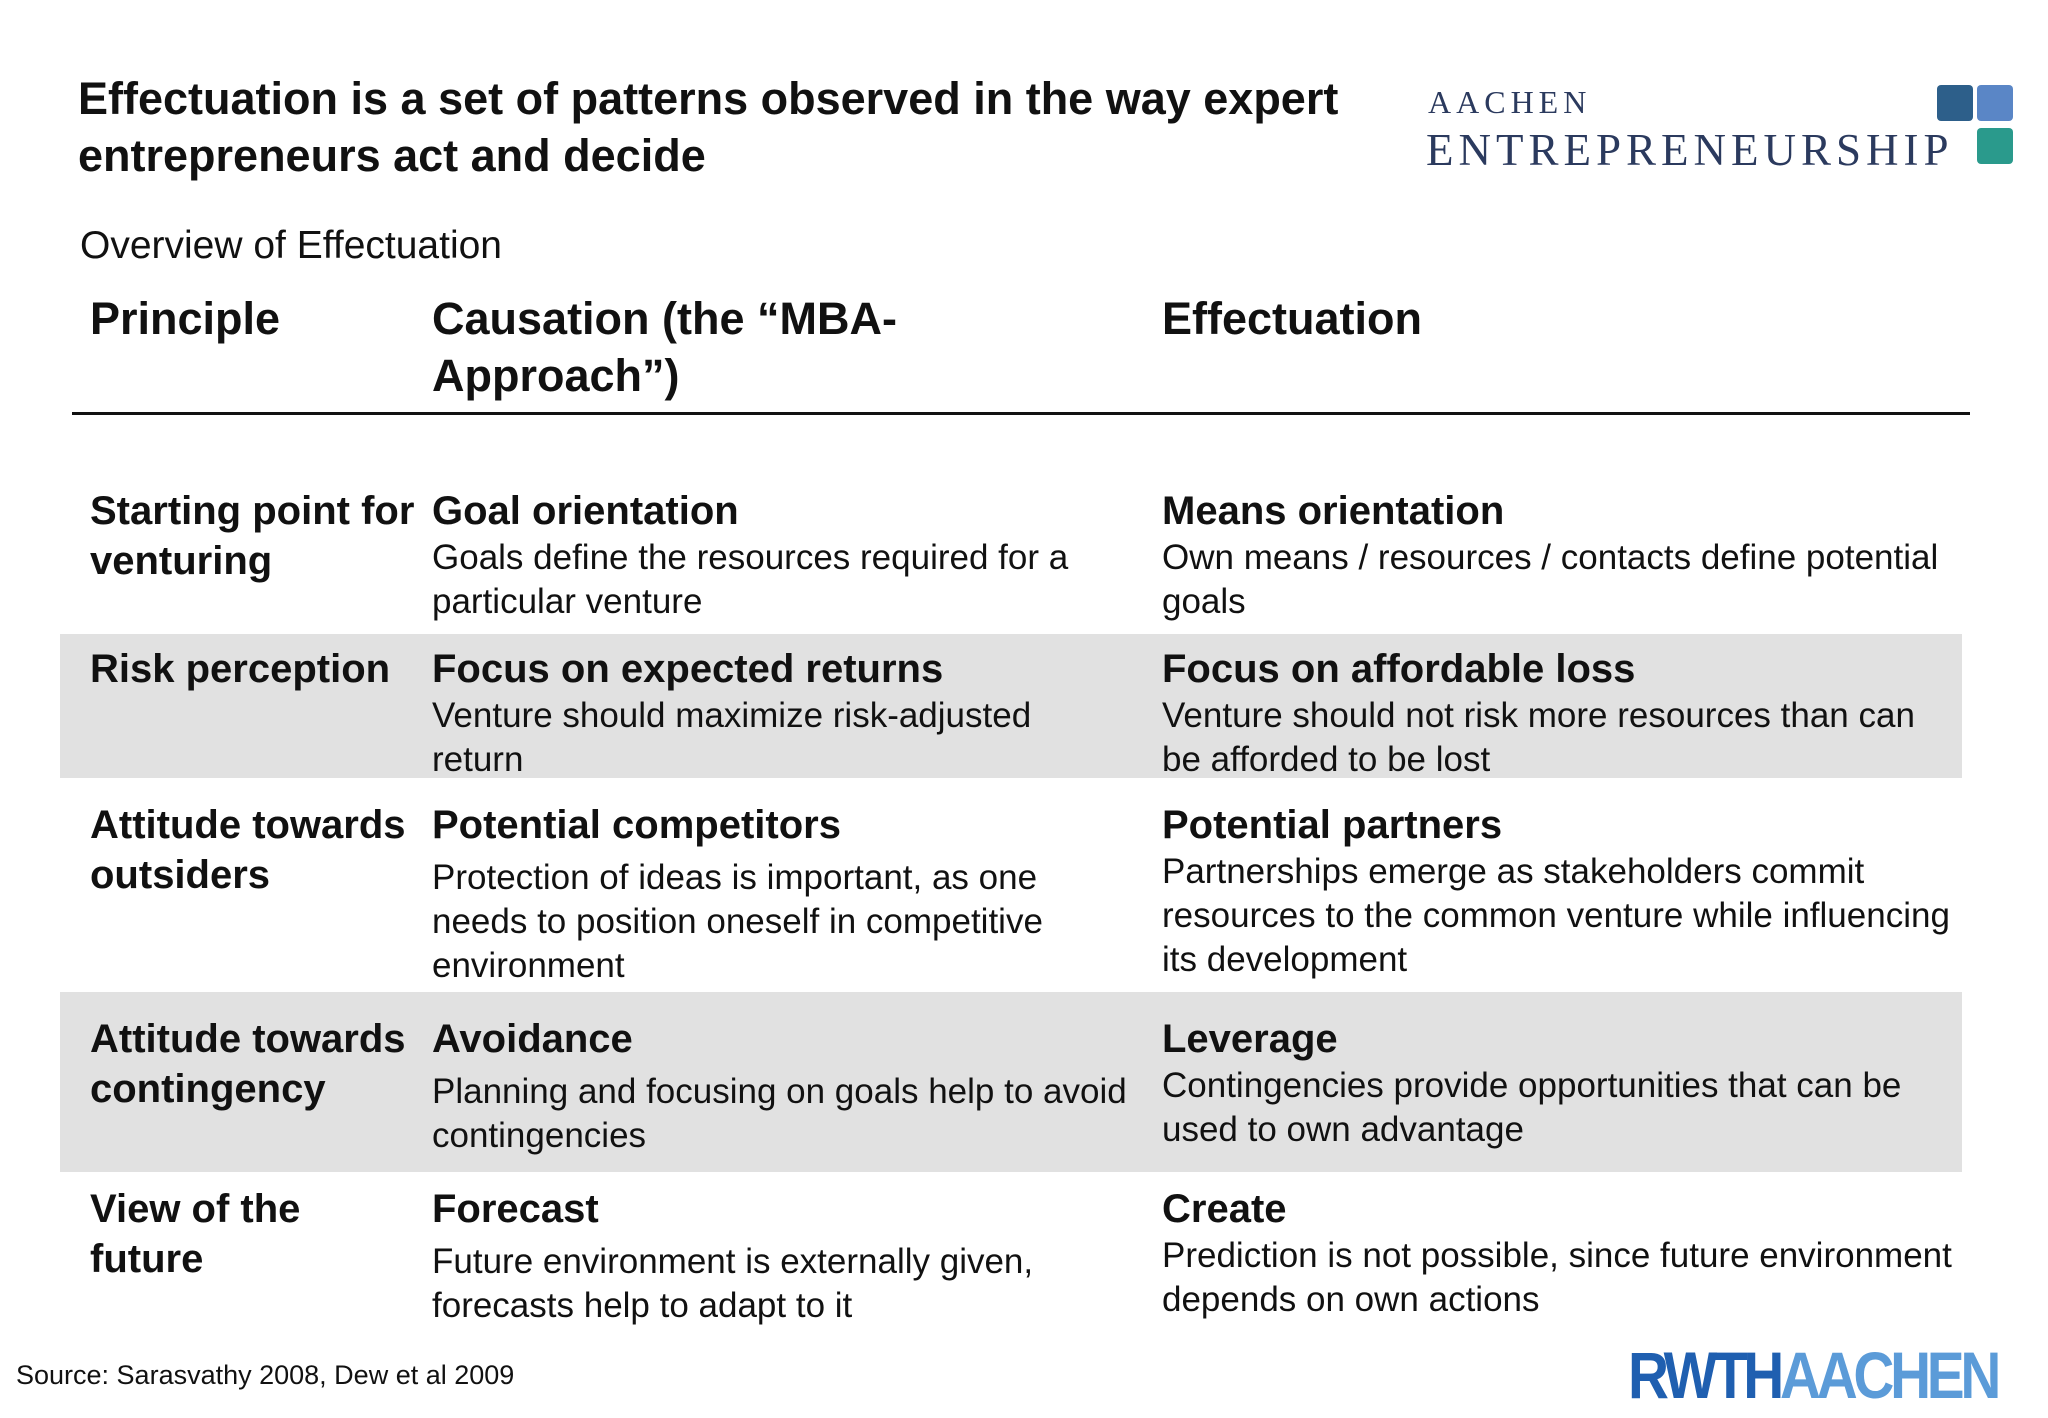 The width and height of the screenshot is (2048, 1418). I want to click on header-divider, so click(1021, 413).